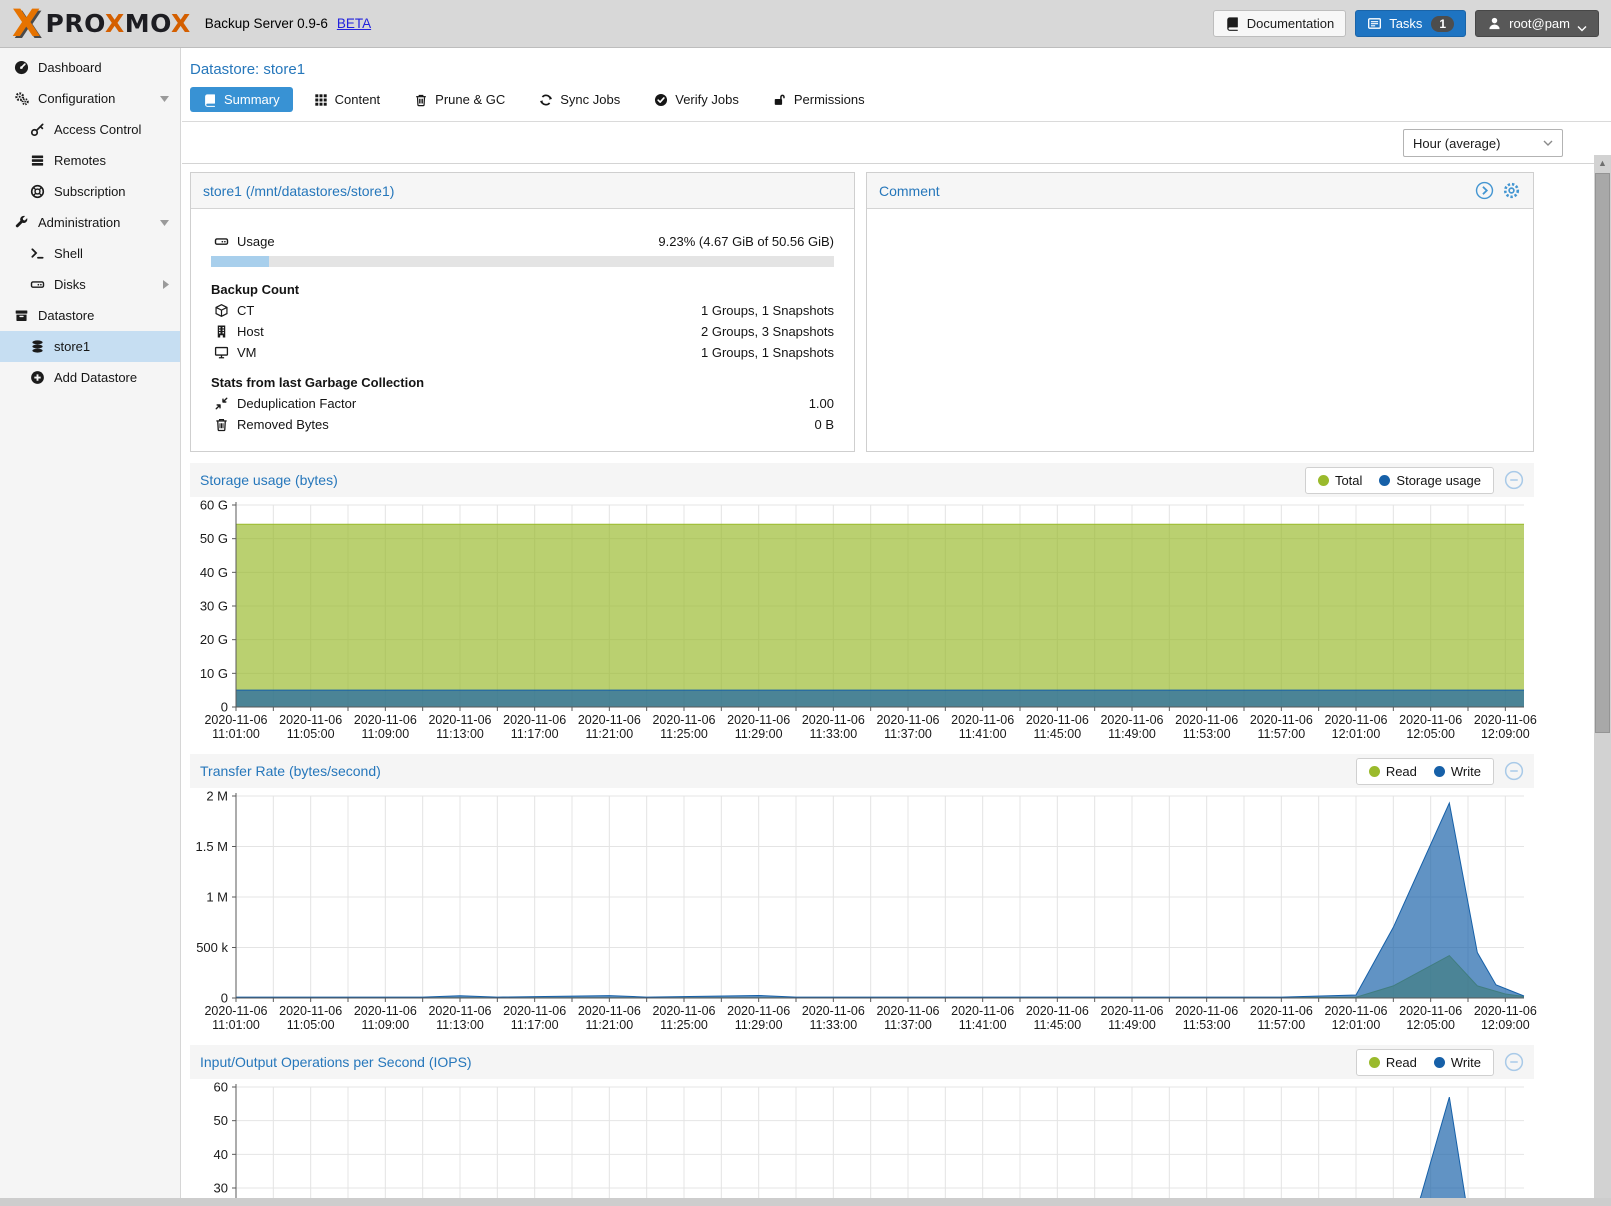  What do you see at coordinates (1602, 453) in the screenshot?
I see `scrollbar-thumb` at bounding box center [1602, 453].